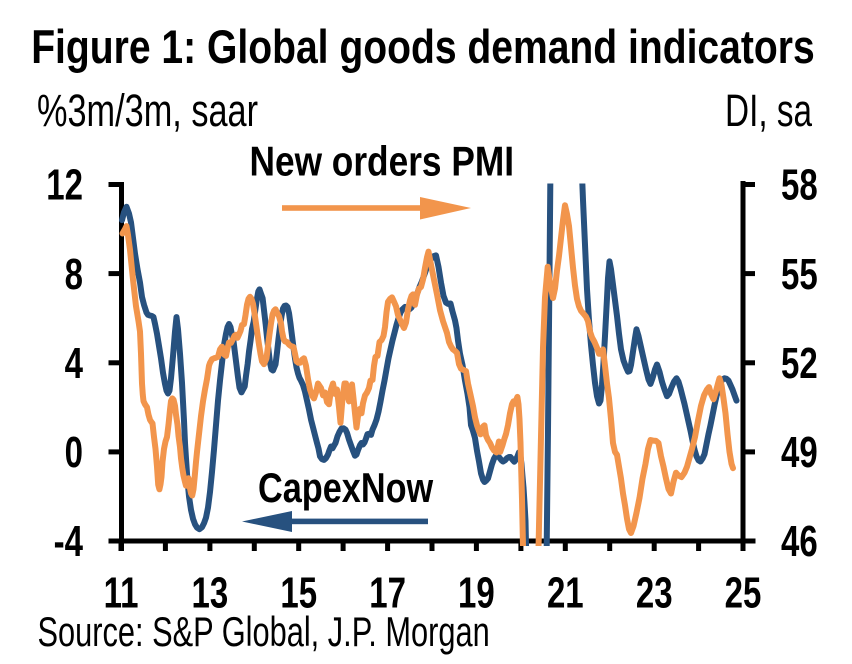  What do you see at coordinates (769, 111) in the screenshot?
I see `svg-text: DI, sa` at bounding box center [769, 111].